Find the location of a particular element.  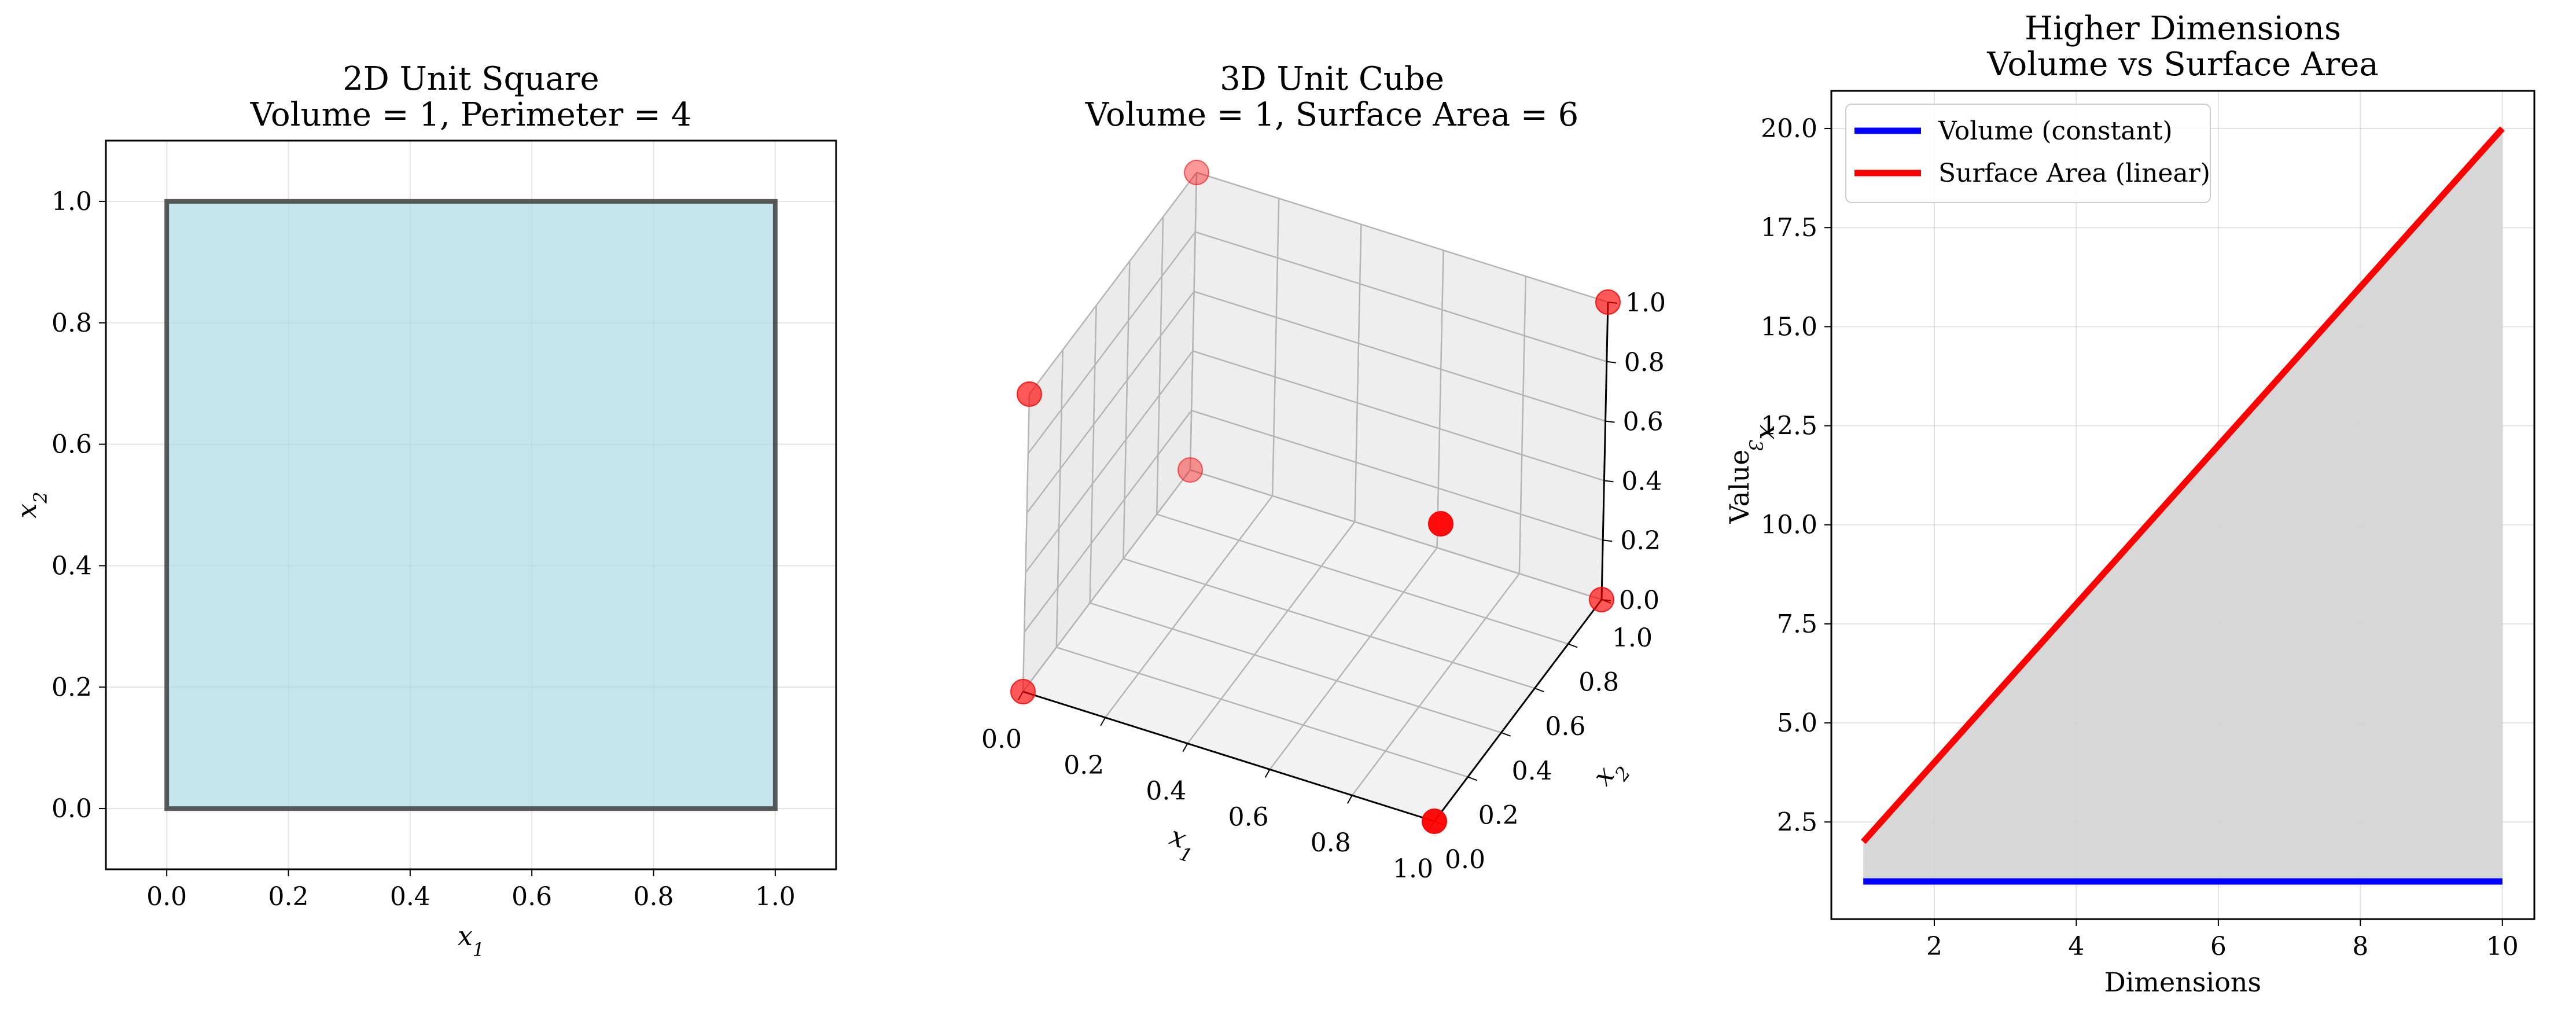

legend-label-0: Volume (constant) is located at coordinates (2055, 131).